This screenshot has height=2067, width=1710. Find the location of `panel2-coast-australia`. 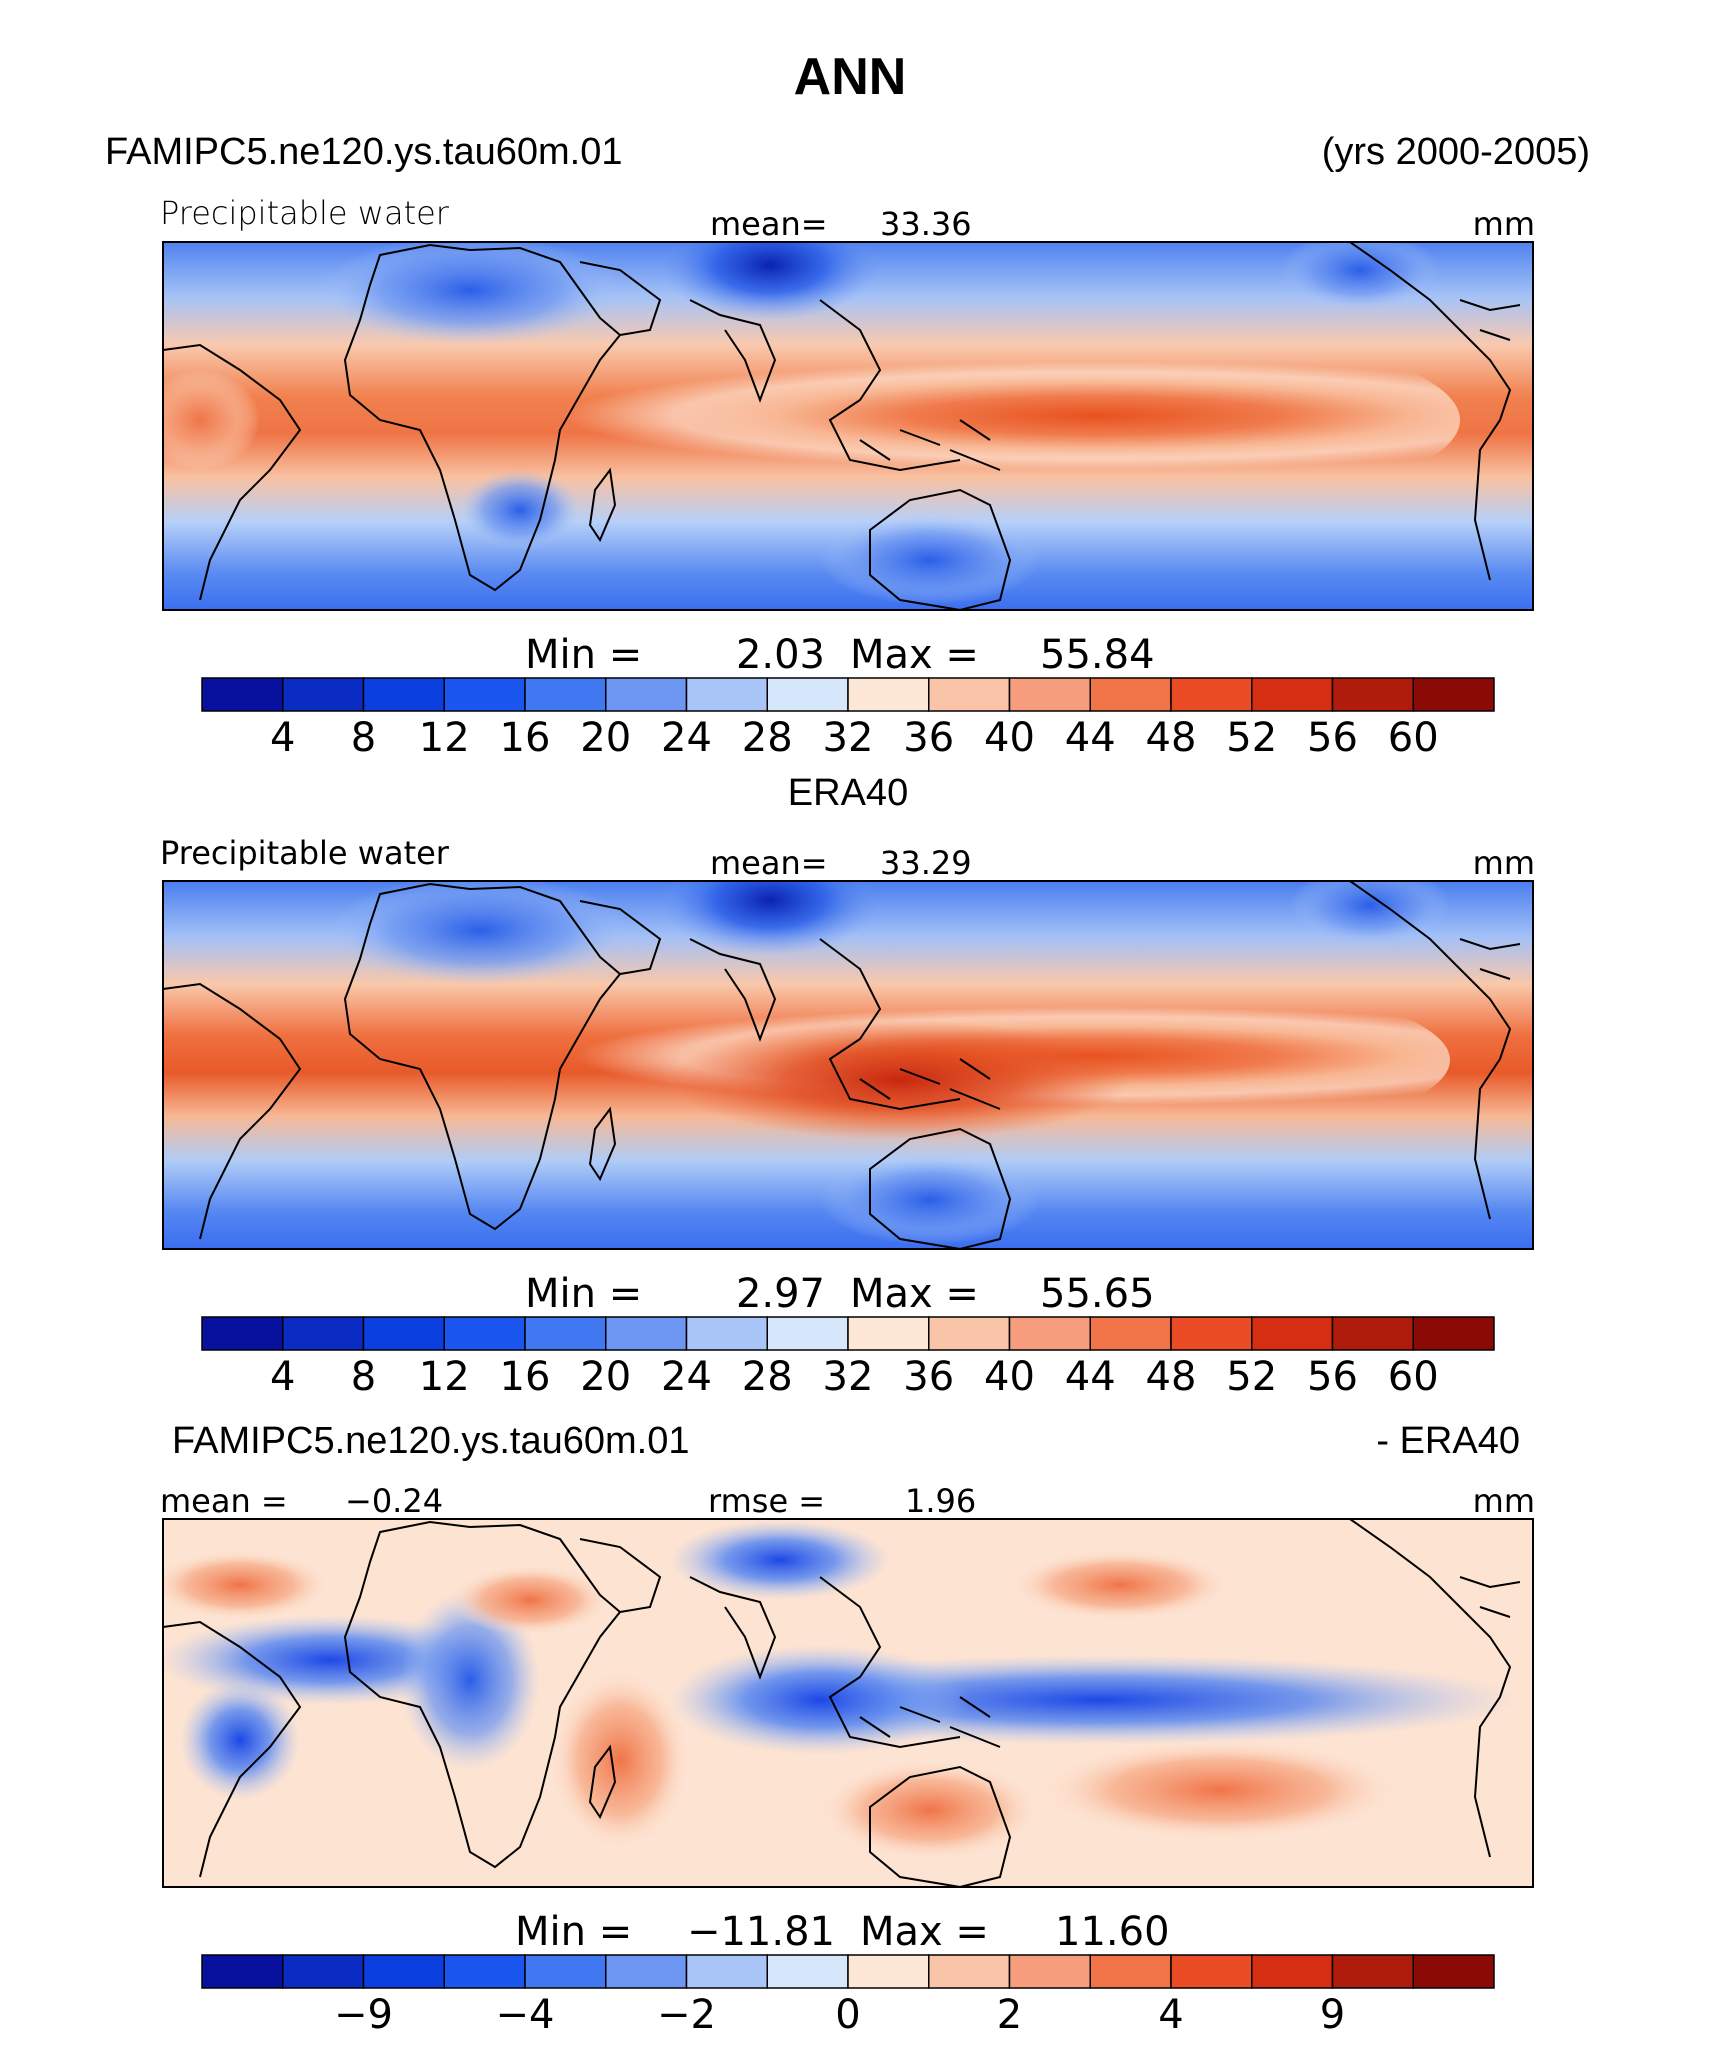

panel2-coast-australia is located at coordinates (940, 1188).